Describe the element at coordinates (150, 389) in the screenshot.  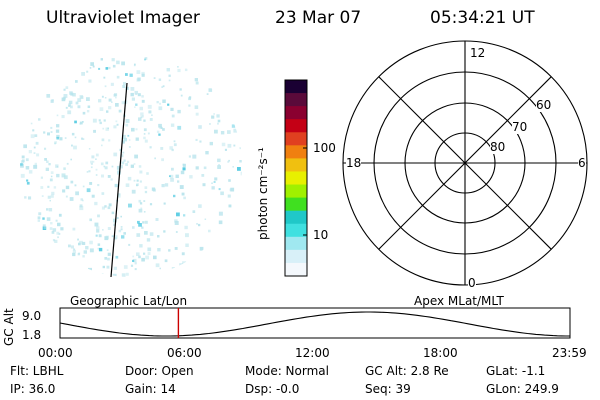
I see `gain-status: Gain: 14` at that location.